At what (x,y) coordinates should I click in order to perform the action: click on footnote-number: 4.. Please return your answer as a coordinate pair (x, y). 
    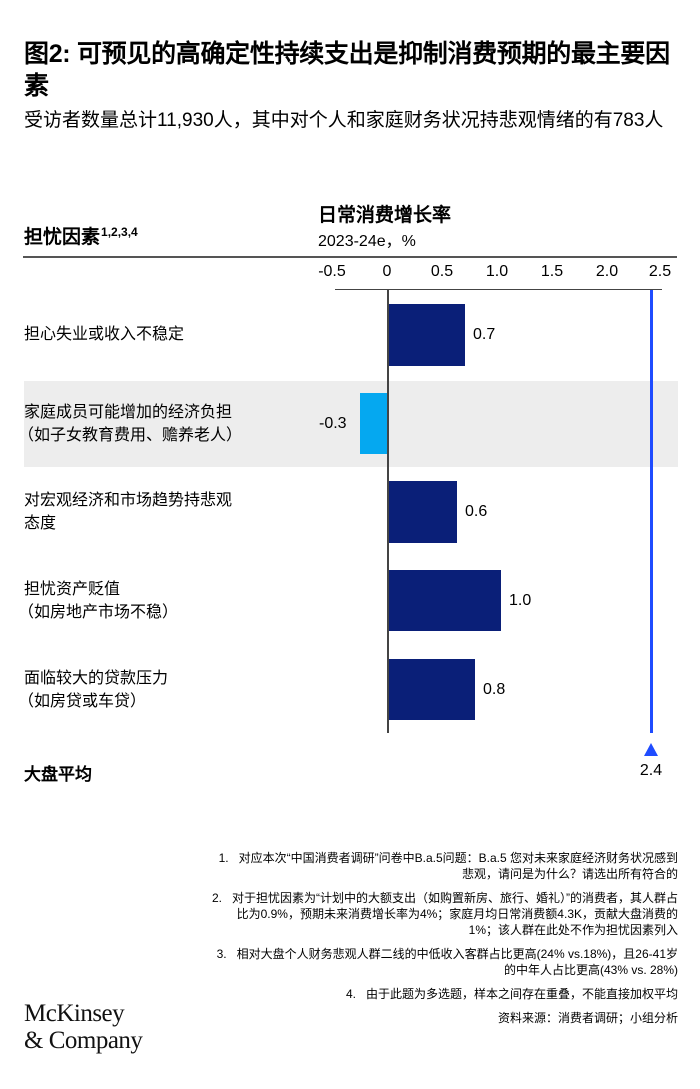
    Looking at the image, I should click on (350, 994).